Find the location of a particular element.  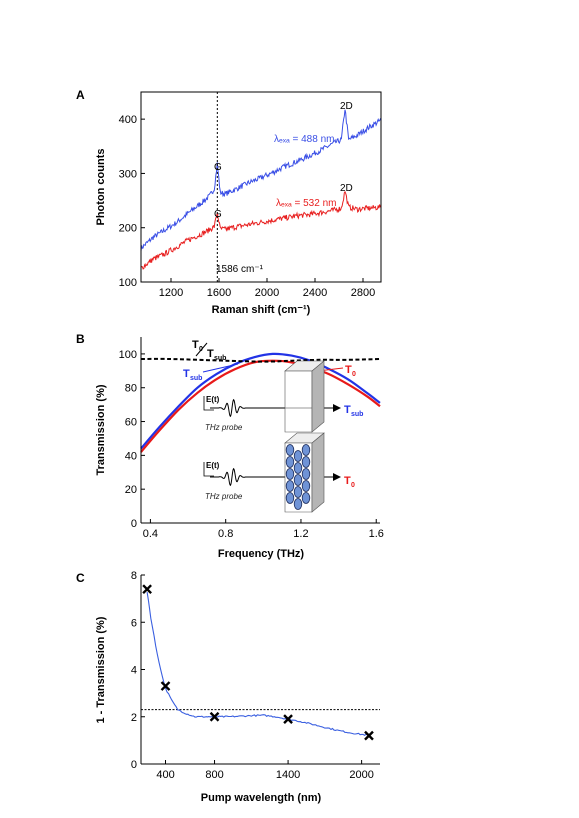

t0-label-right: T 0 is located at coordinates (350, 371).